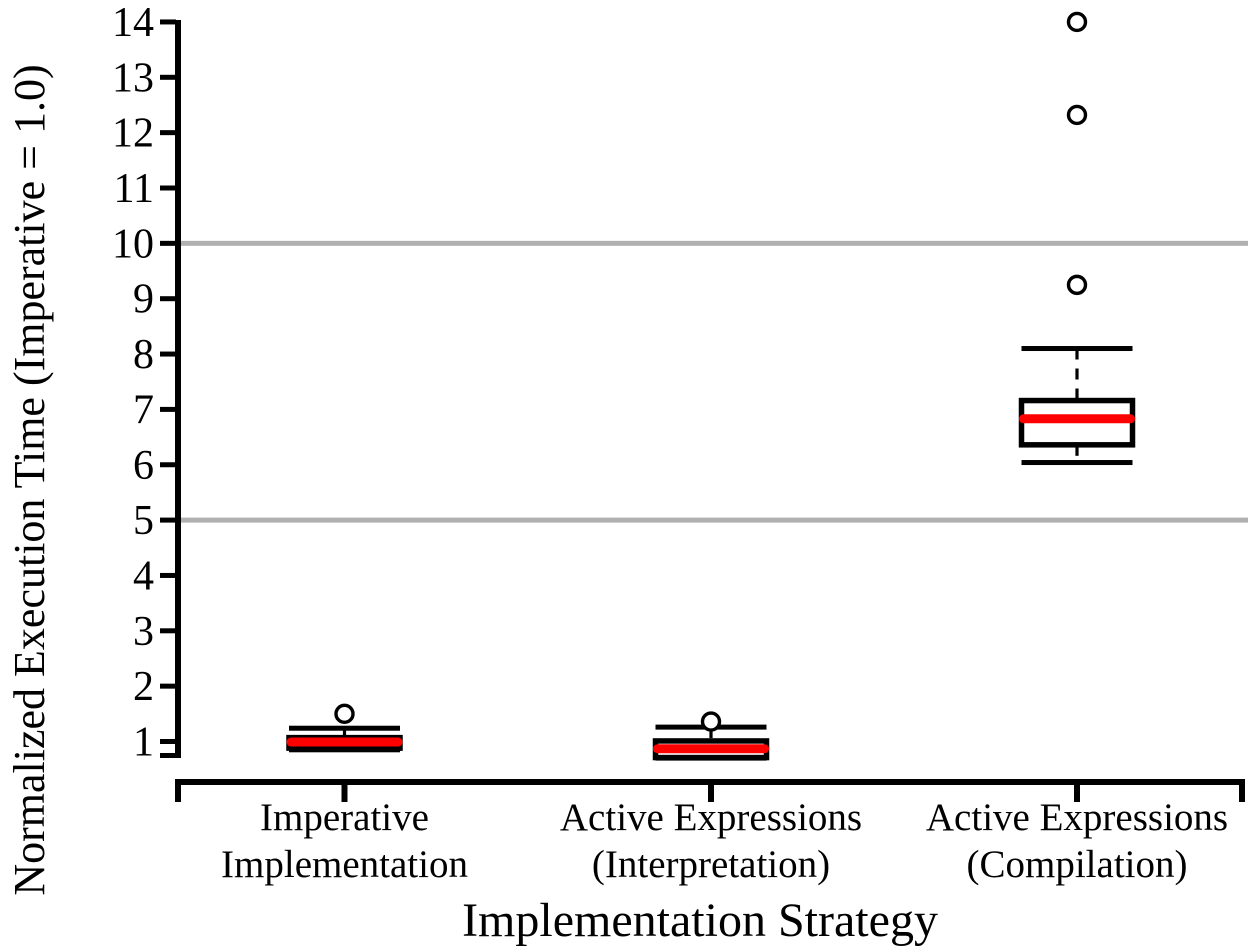 The width and height of the screenshot is (1257, 952). I want to click on category-label-1-line-2: (Interpretation), so click(711, 864).